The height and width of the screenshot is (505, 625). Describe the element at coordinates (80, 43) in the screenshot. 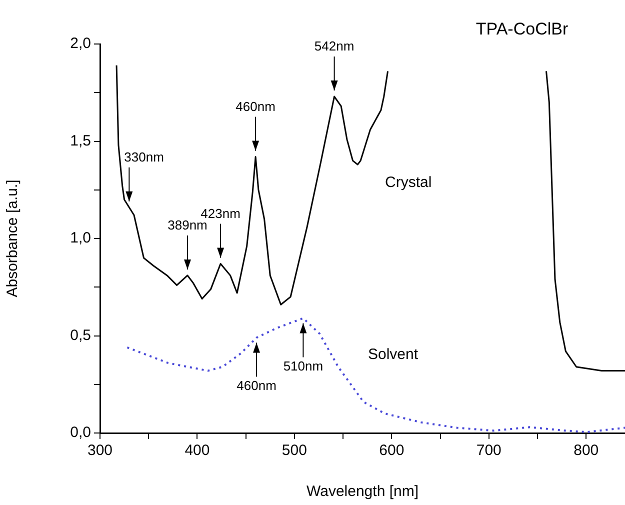

I see `y-tick-label: 2,0` at that location.